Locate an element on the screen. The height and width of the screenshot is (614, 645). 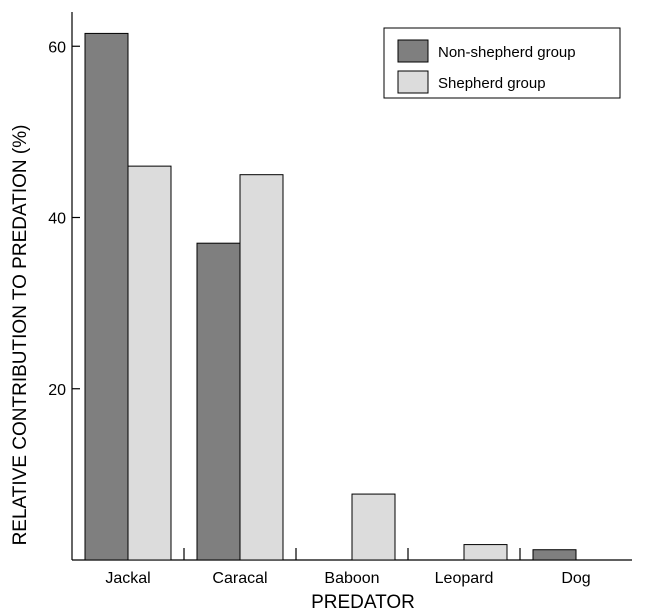
y-tick-label: 60 is located at coordinates (57, 47).